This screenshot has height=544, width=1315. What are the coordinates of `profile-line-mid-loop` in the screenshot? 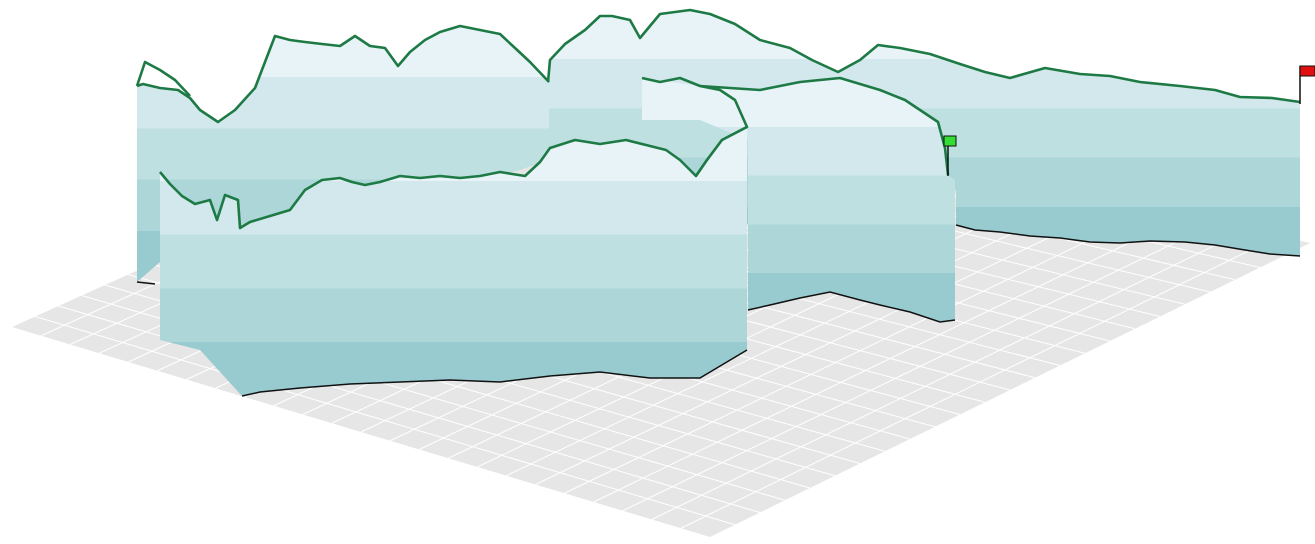 It's located at (453, 177).